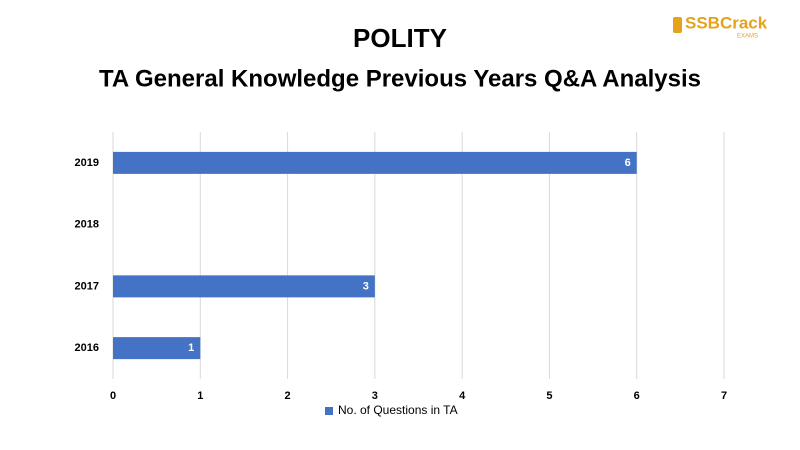  What do you see at coordinates (724, 396) in the screenshot?
I see `x-tick-label: 7` at bounding box center [724, 396].